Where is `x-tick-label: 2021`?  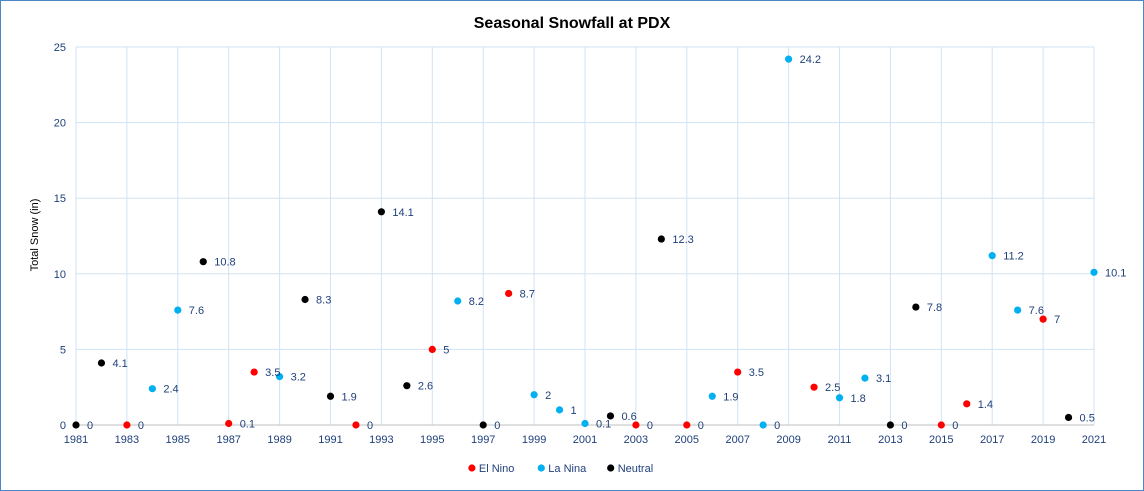 x-tick-label: 2021 is located at coordinates (1094, 440).